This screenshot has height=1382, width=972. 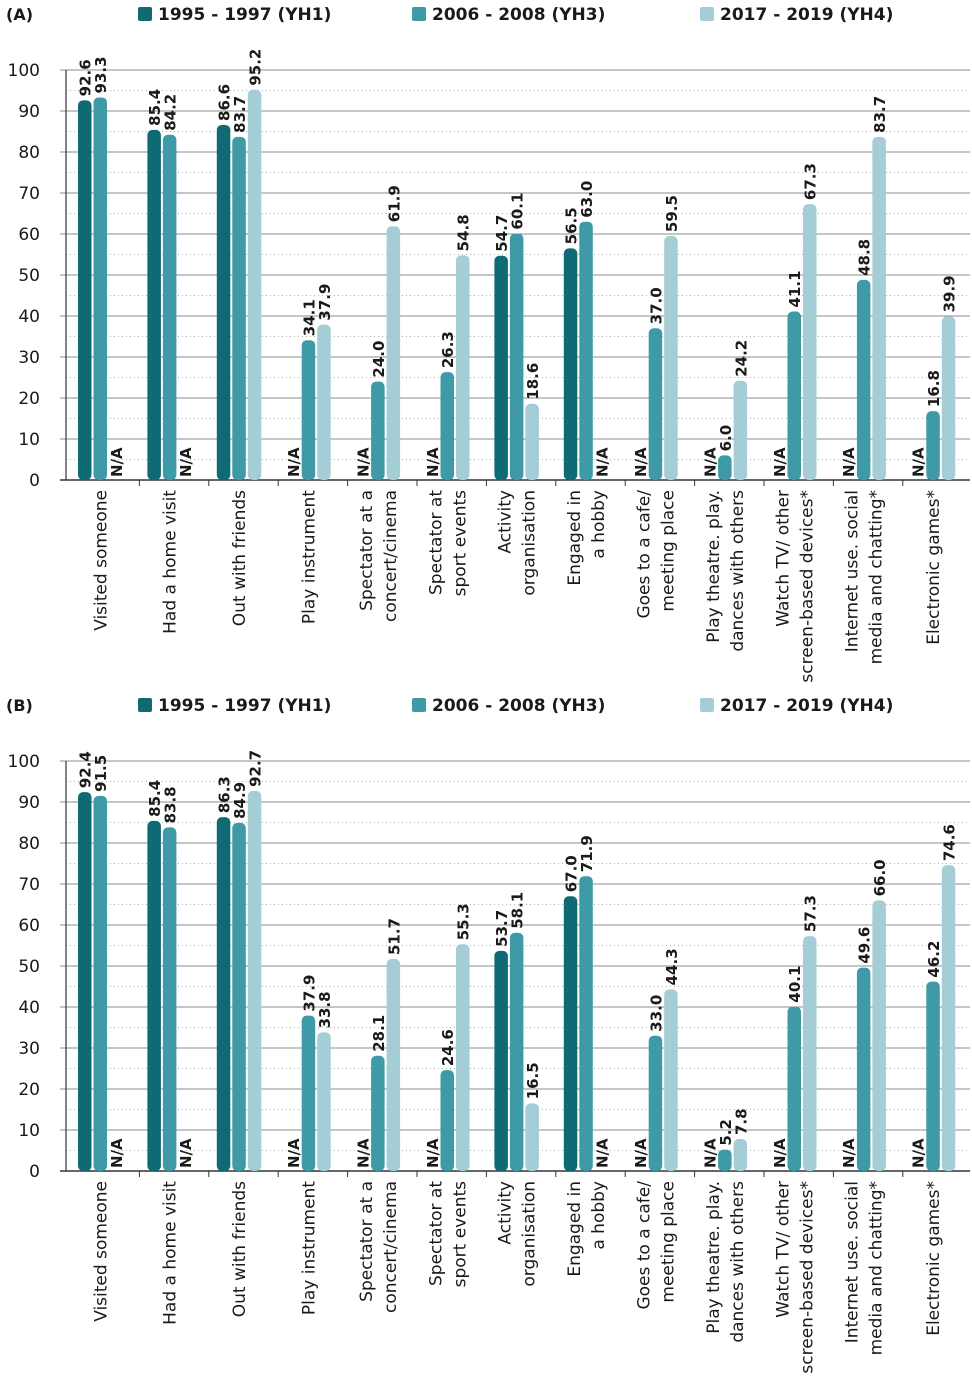 What do you see at coordinates (795, 288) in the screenshot?
I see `data-label: 41.1` at bounding box center [795, 288].